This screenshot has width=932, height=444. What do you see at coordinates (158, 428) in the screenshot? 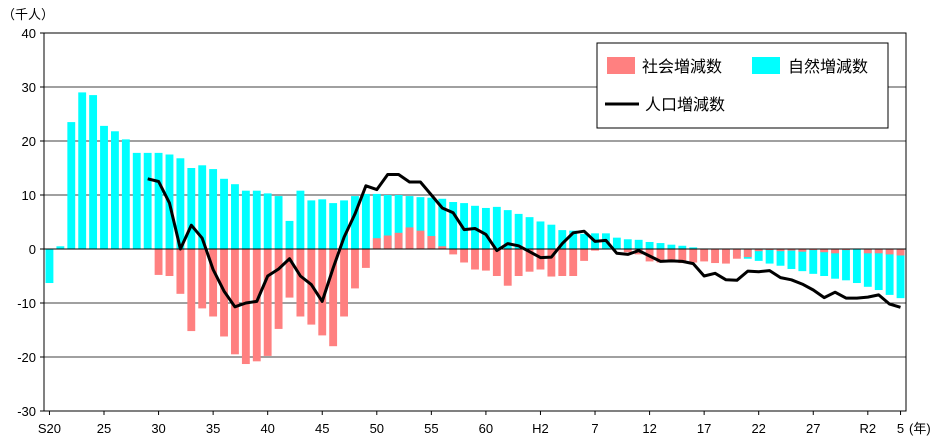
I see `x-tick-label: 30` at bounding box center [158, 428].